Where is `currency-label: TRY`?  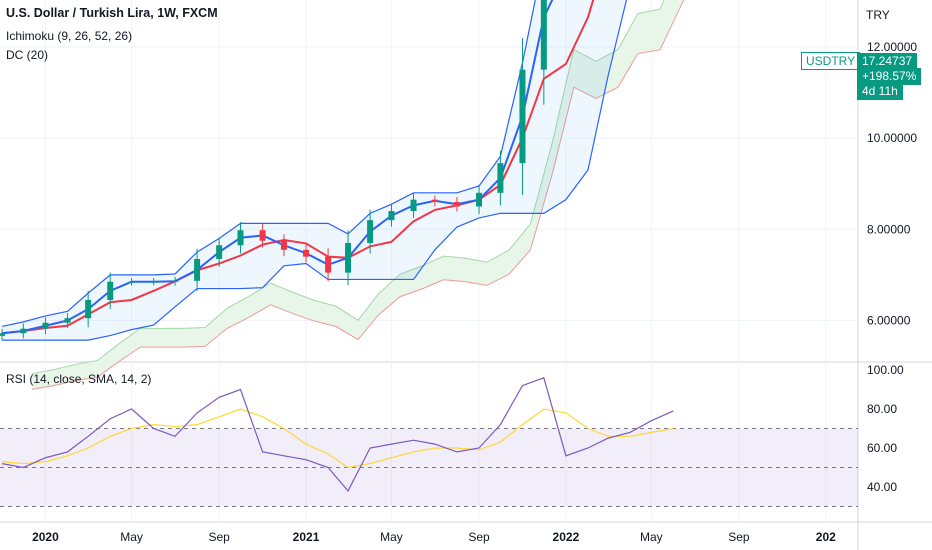
currency-label: TRY is located at coordinates (878, 15).